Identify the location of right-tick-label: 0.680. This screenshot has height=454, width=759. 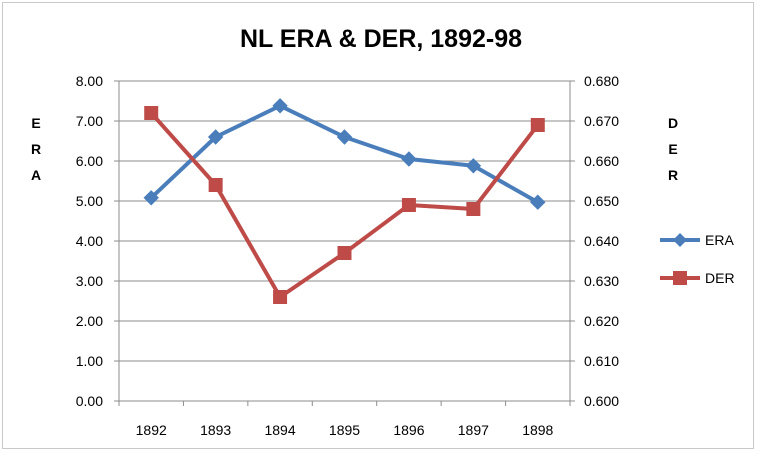
(601, 81).